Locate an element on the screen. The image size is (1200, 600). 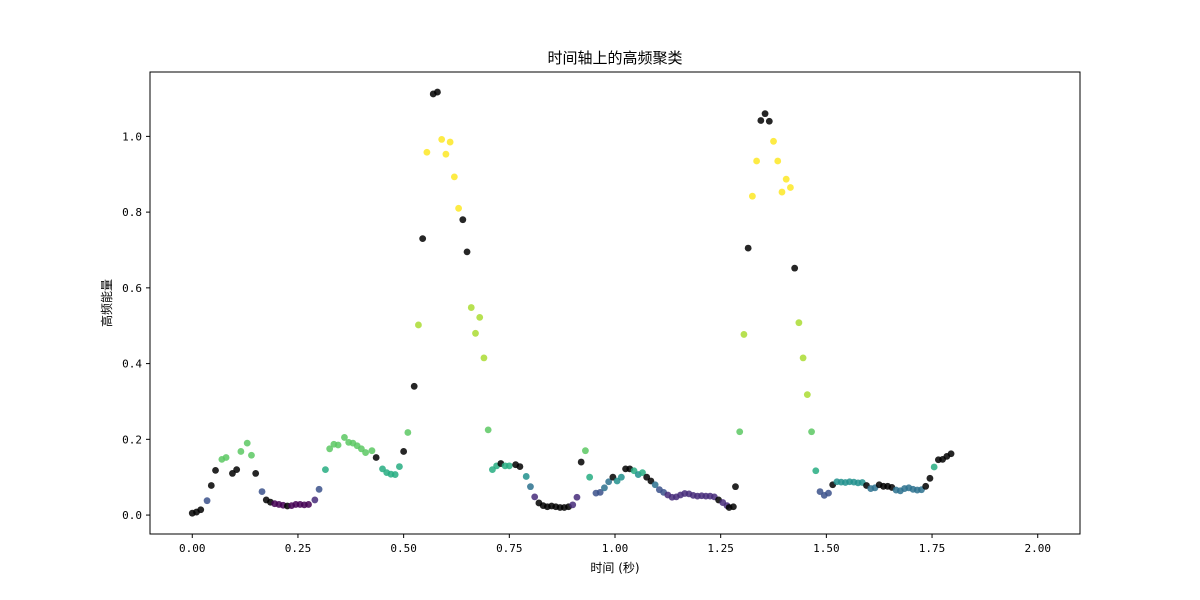
x-tick-label: 0.75 is located at coordinates (509, 548).